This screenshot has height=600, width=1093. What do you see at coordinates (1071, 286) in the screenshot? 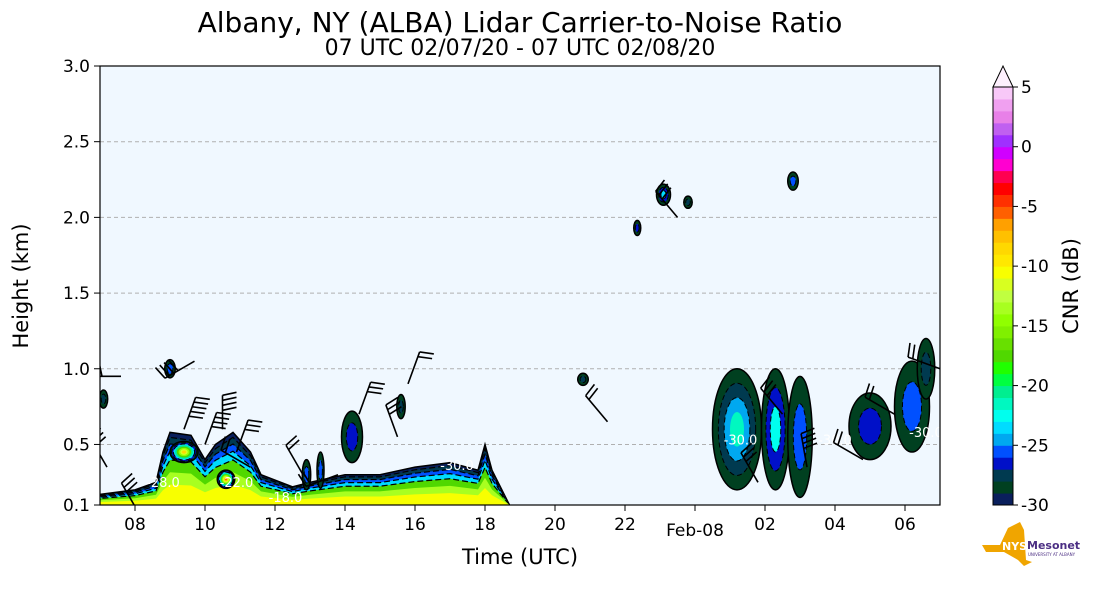
I see `colorbar-label: CNR (dB)` at bounding box center [1071, 286].